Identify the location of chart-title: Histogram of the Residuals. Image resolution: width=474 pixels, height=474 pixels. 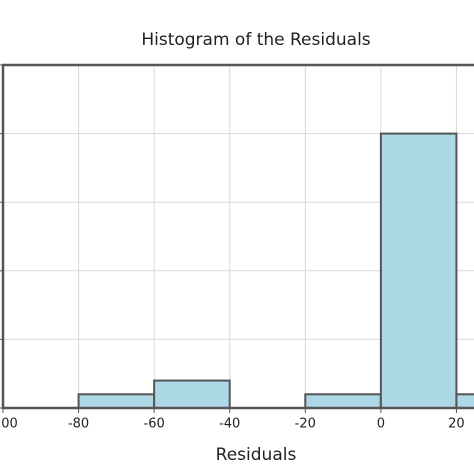
(255, 40).